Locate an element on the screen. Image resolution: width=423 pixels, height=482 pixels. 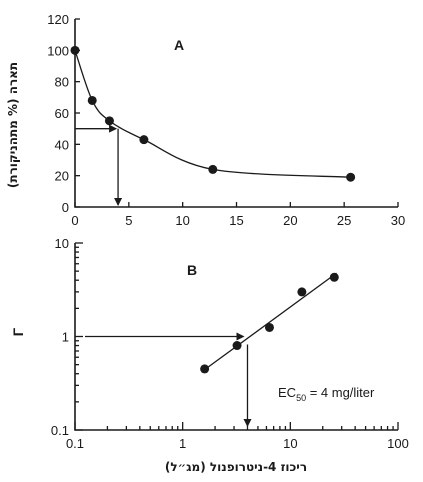
panel-a-y-ticks: 0 20 40 60 80 100 120 is located at coordinates (63, 113).